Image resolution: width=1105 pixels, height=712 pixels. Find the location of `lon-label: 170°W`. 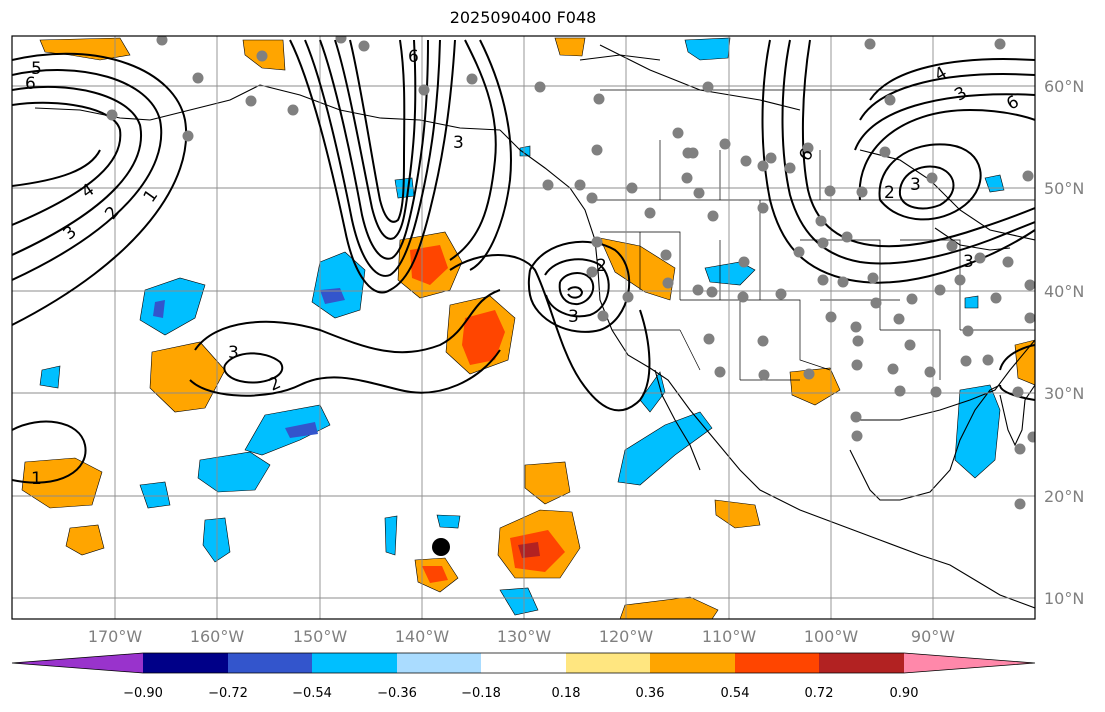

lon-label: 170°W is located at coordinates (115, 636).